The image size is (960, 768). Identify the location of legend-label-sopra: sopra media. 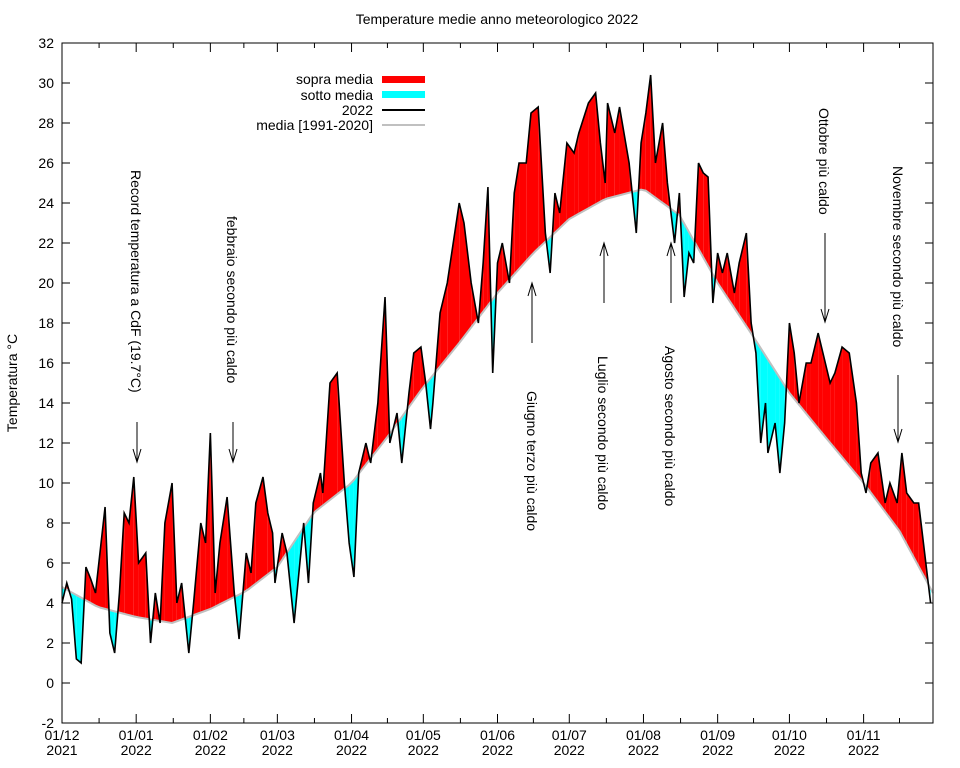
(334, 79).